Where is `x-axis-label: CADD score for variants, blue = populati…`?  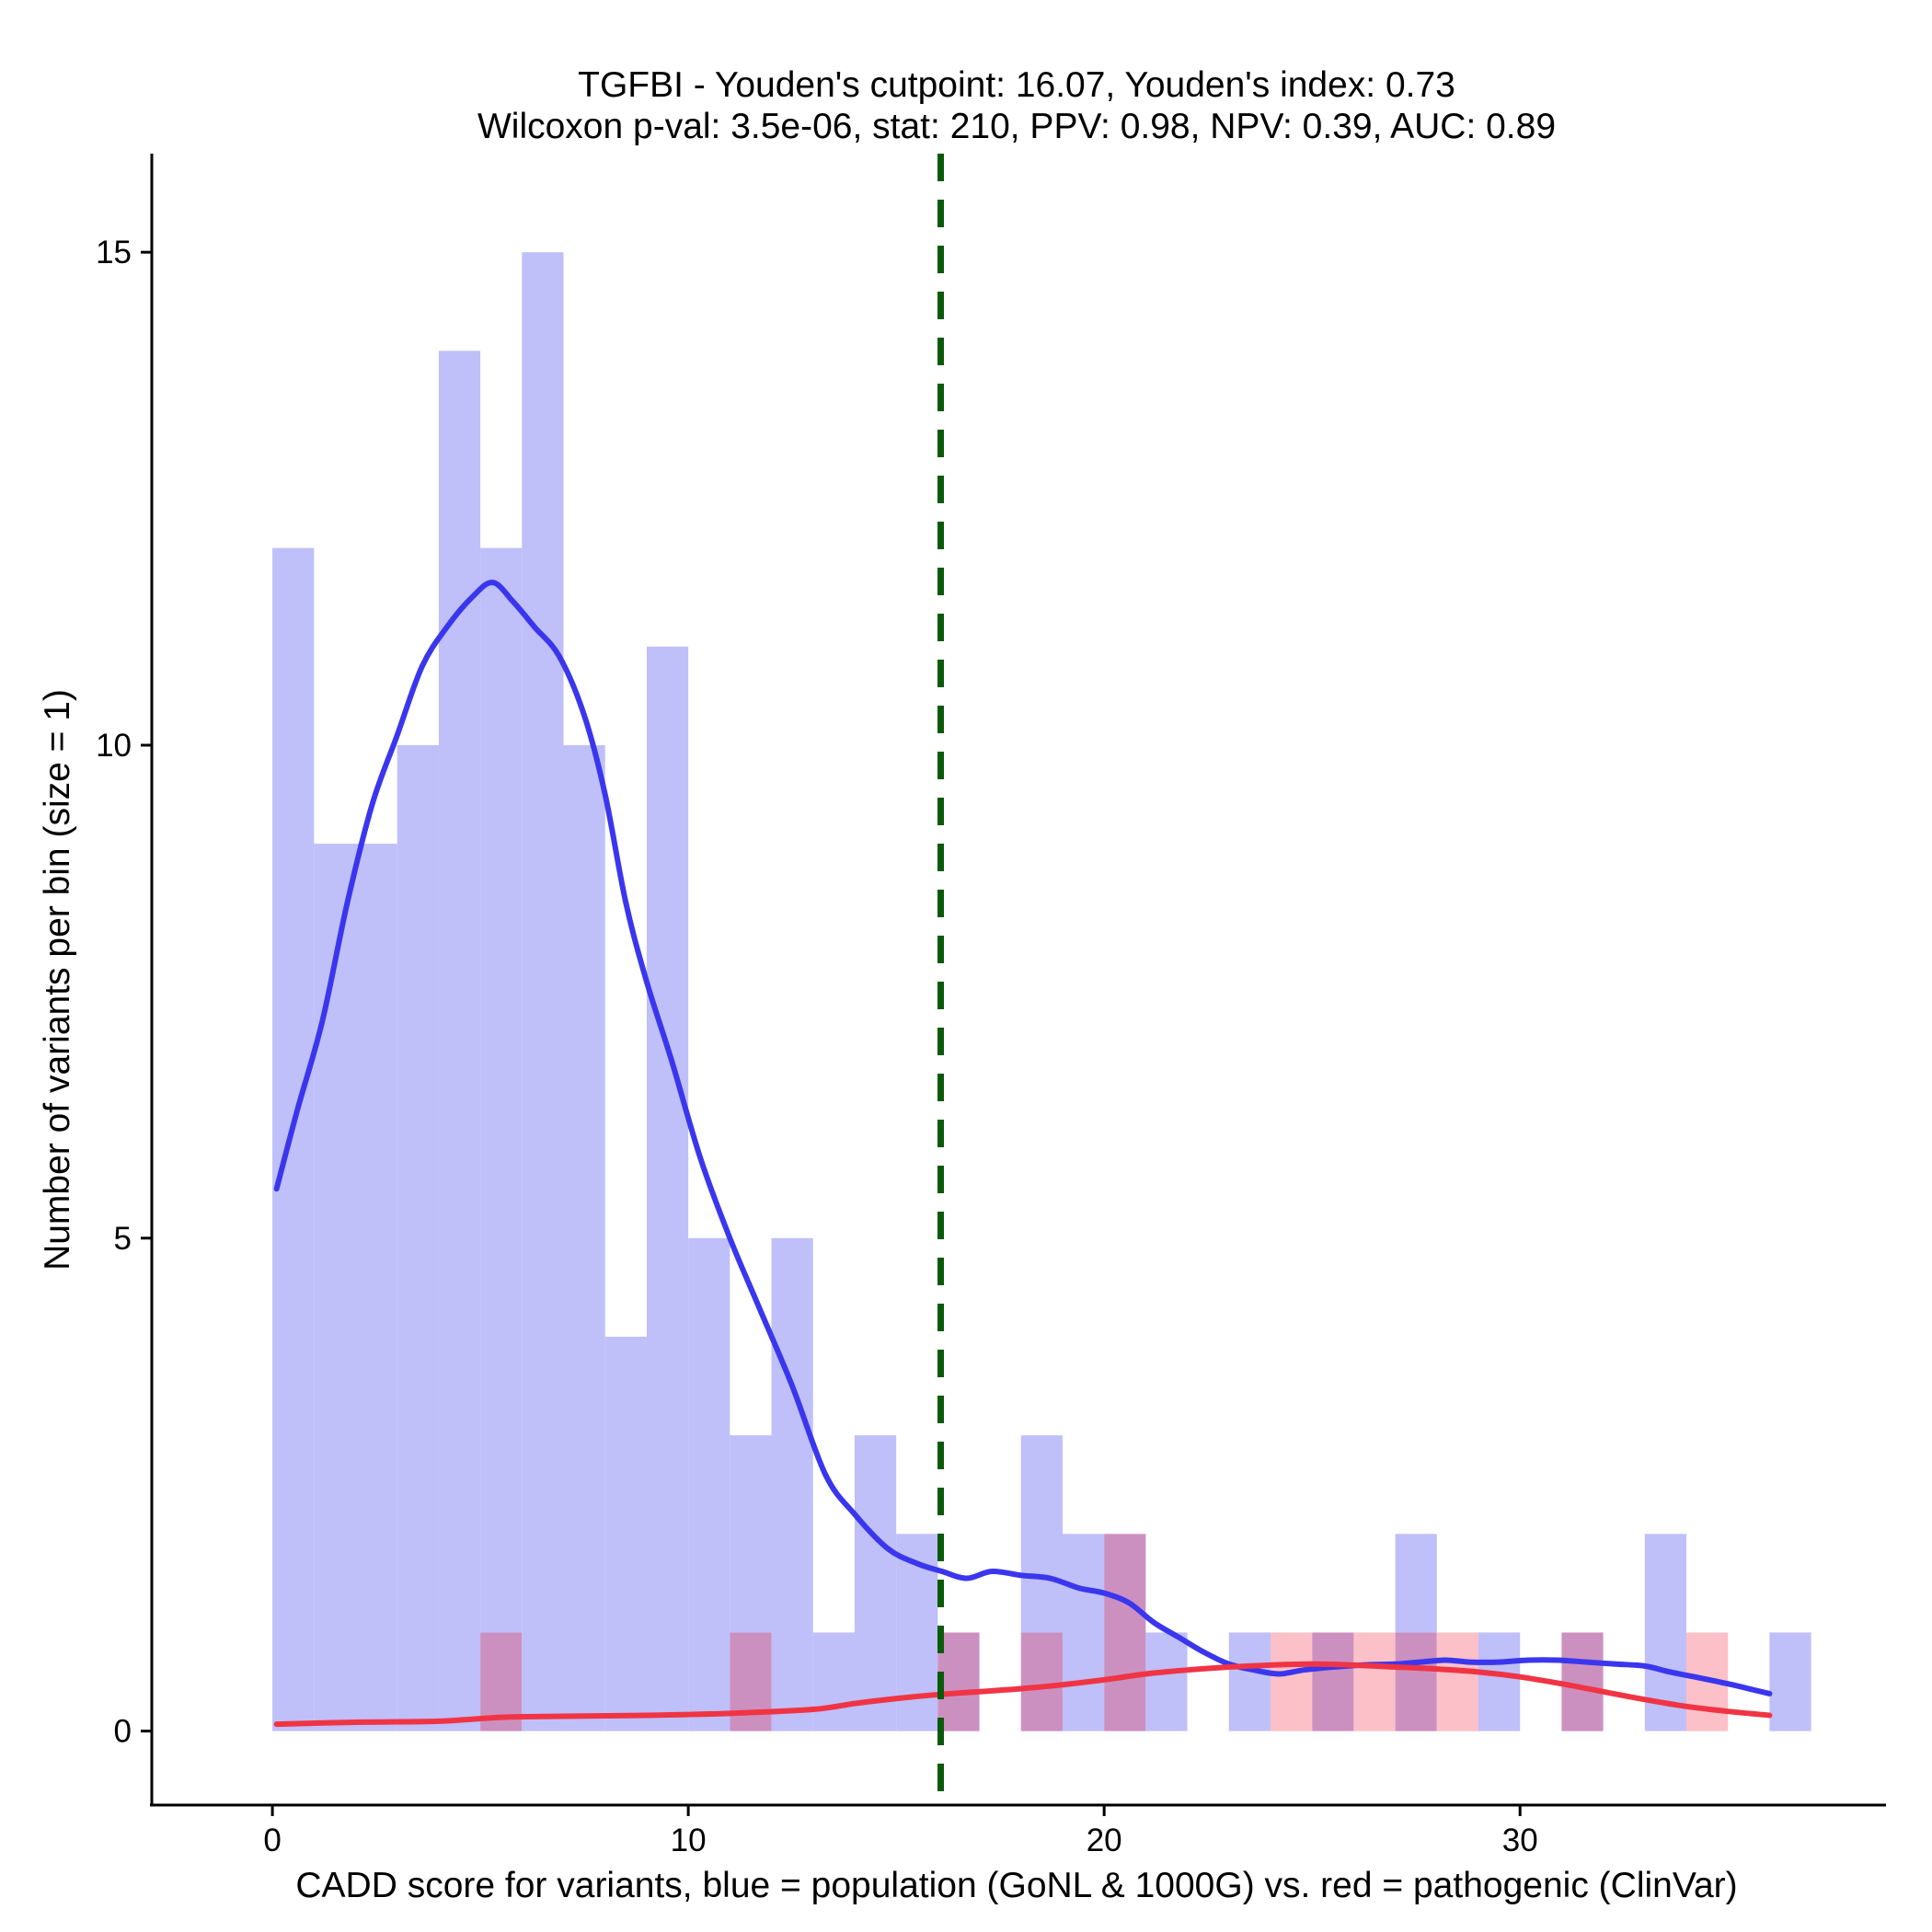
x-axis-label: CADD score for variants, blue = populati… is located at coordinates (1016, 1886).